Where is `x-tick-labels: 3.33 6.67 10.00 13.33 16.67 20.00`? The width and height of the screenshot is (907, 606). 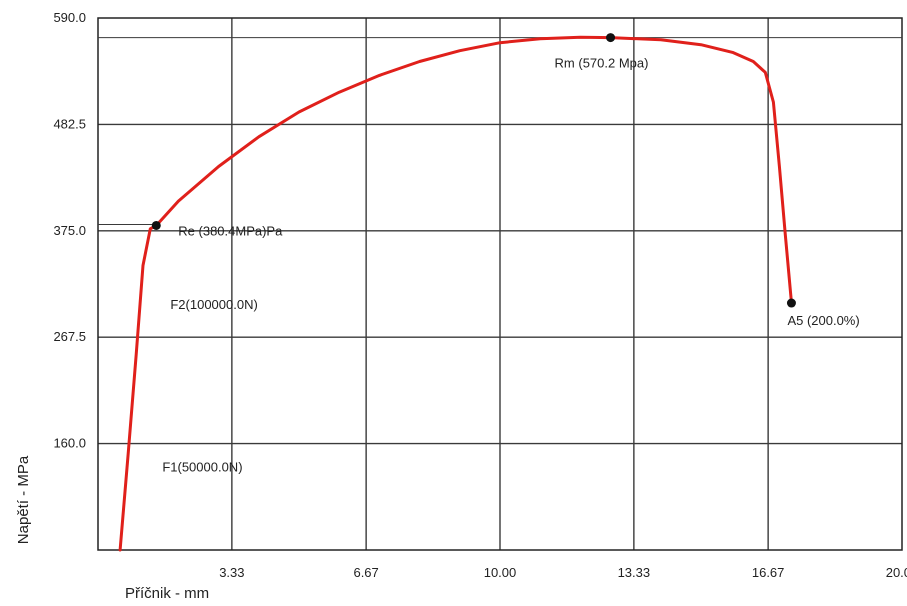
x-tick-labels: 3.33 6.67 10.00 13.33 16.67 20.00 is located at coordinates (563, 572).